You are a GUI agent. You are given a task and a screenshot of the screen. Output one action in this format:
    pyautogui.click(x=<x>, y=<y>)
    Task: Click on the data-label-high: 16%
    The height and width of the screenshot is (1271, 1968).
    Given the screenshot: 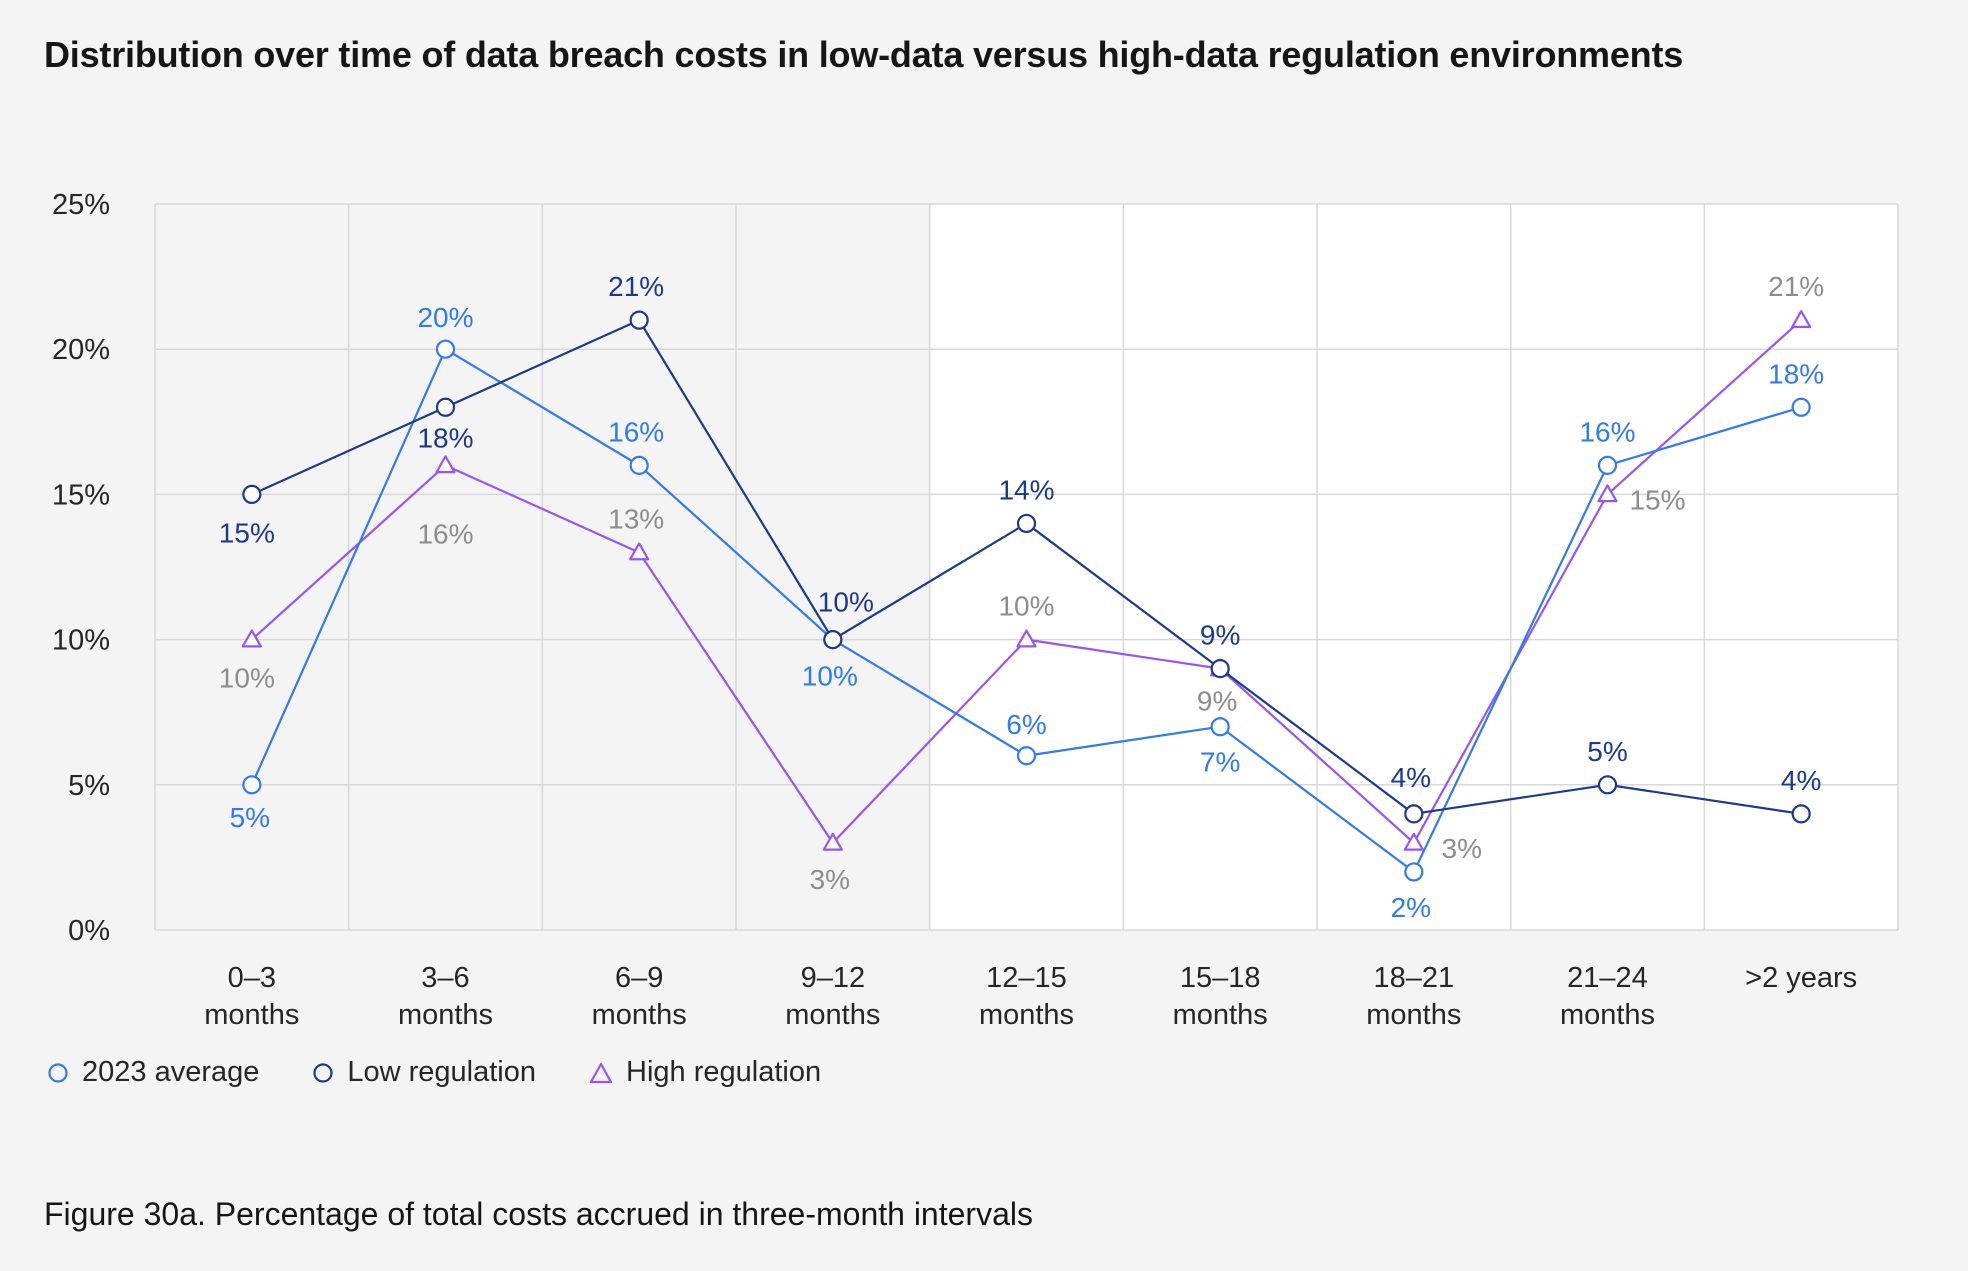 What is the action you would take?
    pyautogui.click(x=445, y=533)
    